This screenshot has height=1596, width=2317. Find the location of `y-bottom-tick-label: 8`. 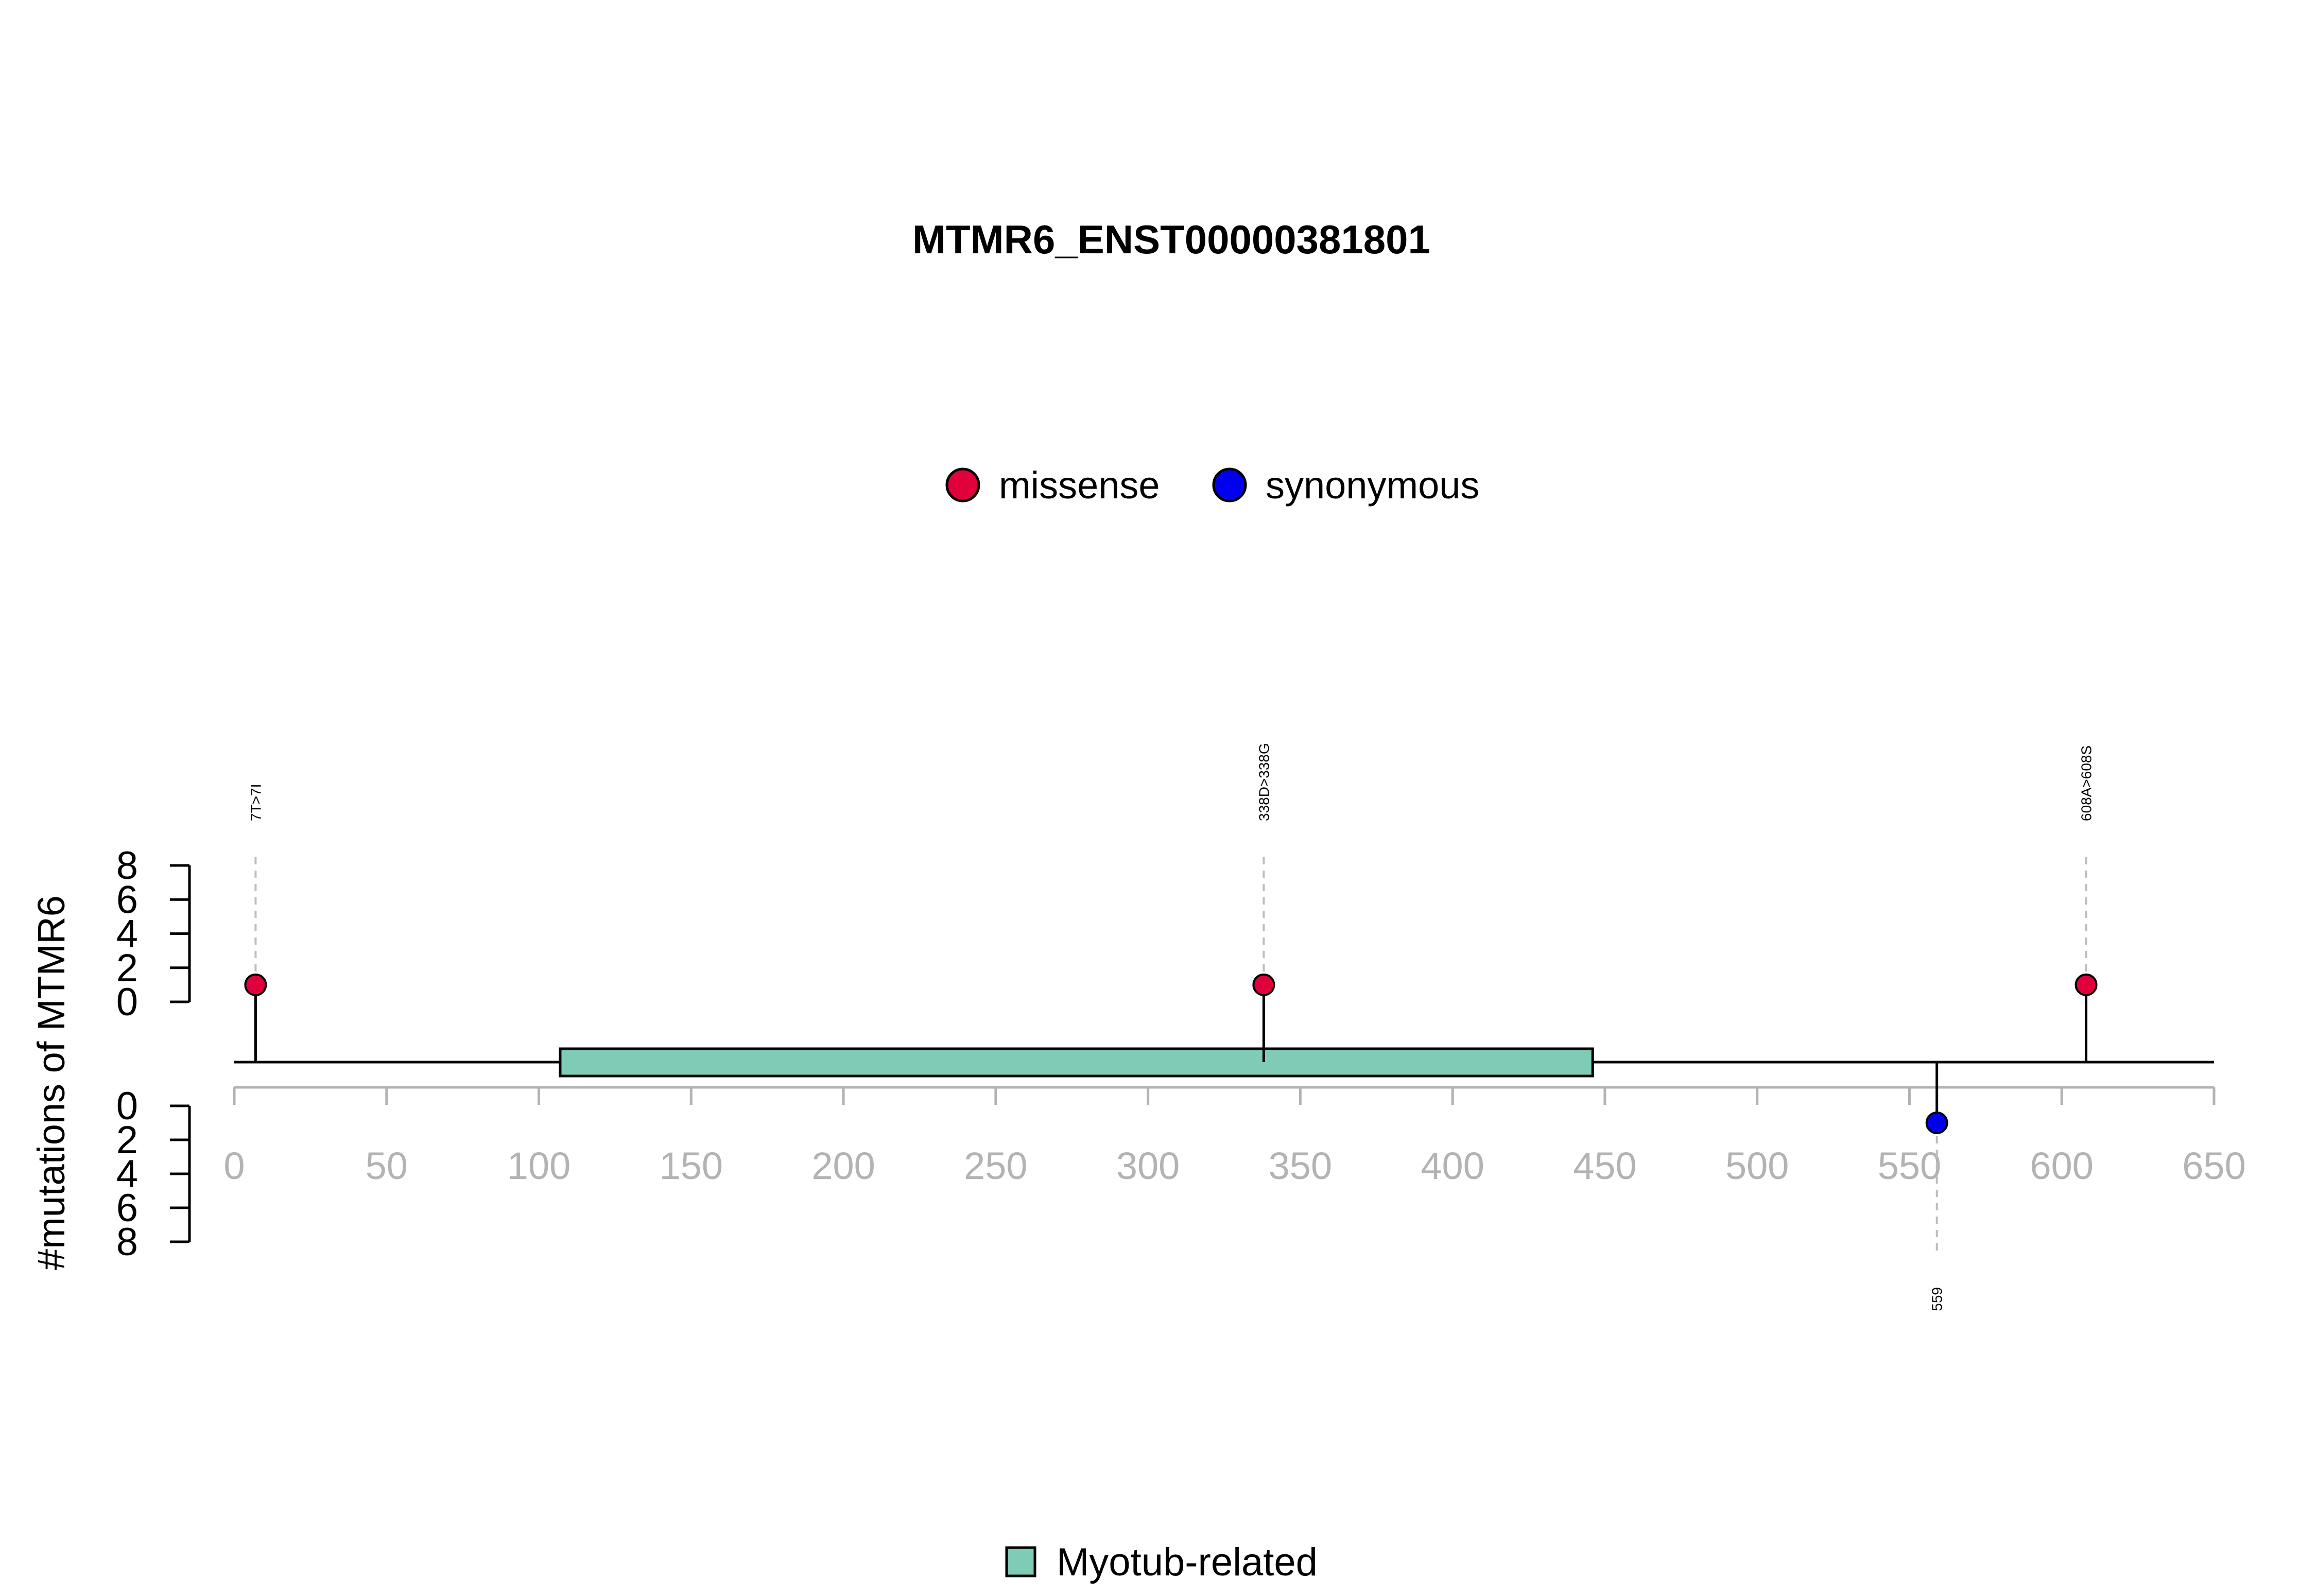

y-bottom-tick-label: 8 is located at coordinates (127, 1242).